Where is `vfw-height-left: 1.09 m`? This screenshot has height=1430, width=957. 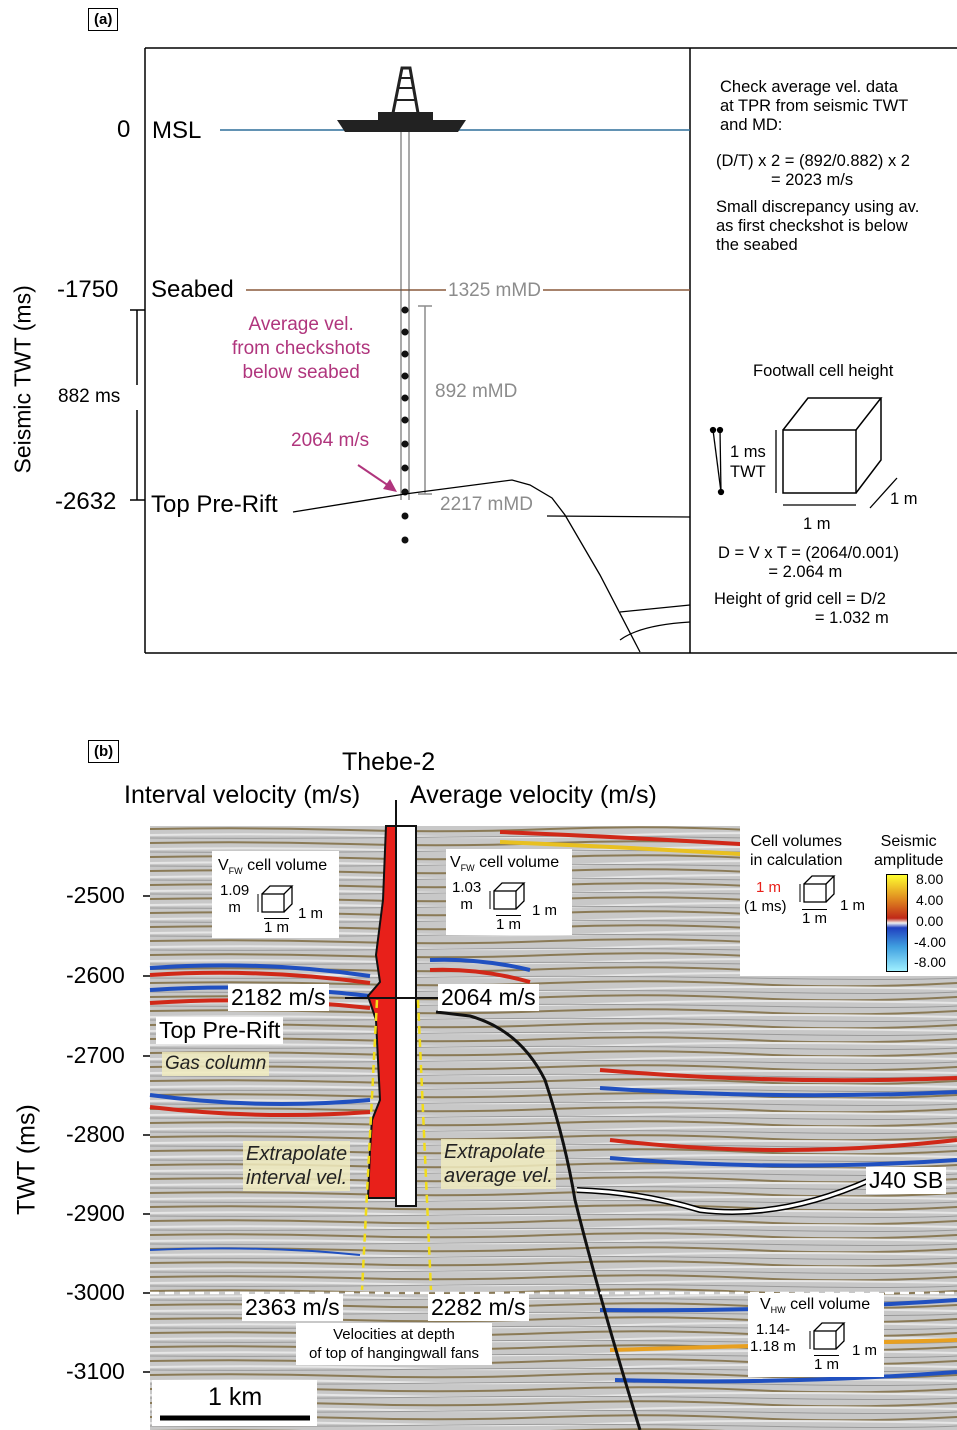
vfw-height-left: 1.09 m is located at coordinates (235, 899).